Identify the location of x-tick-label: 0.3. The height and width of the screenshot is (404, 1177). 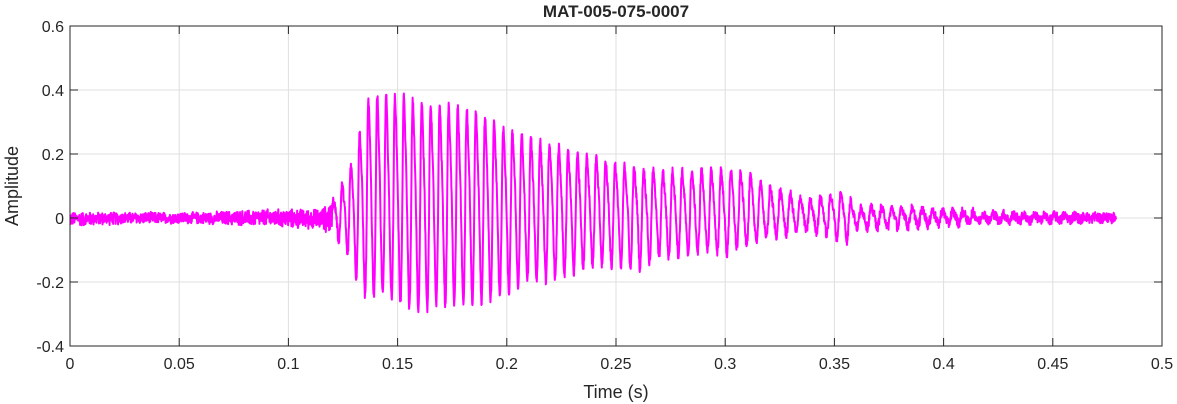
(725, 364).